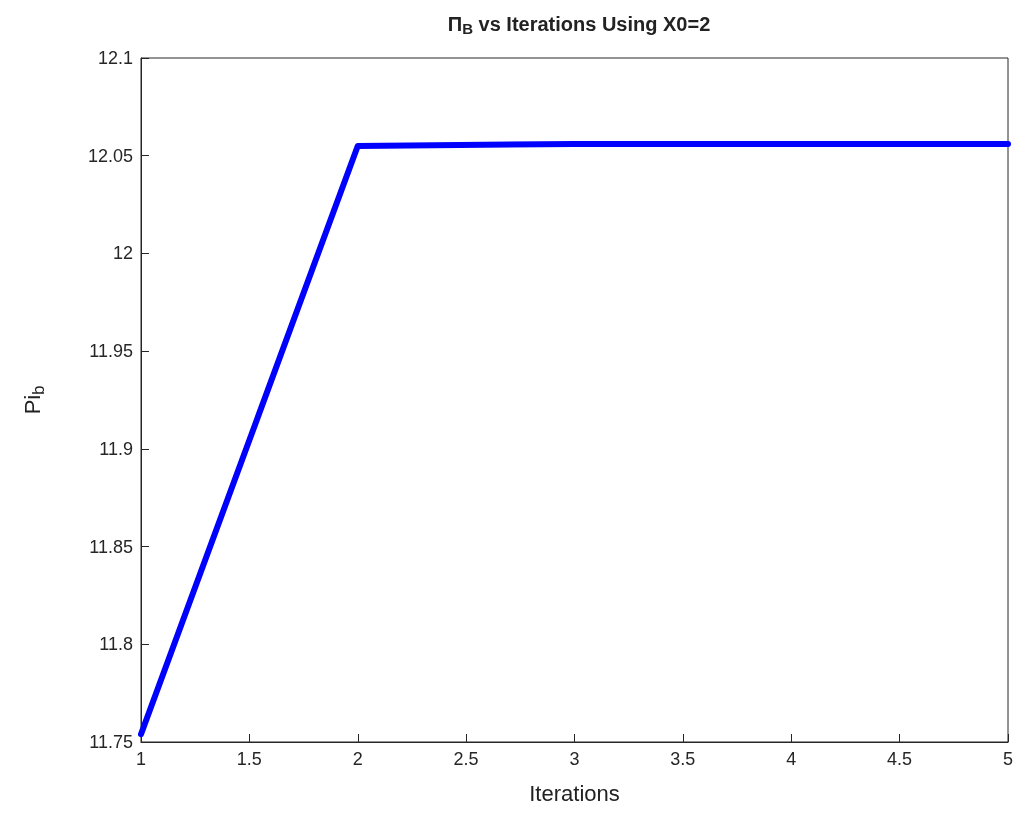 The height and width of the screenshot is (830, 1021). Describe the element at coordinates (791, 759) in the screenshot. I see `x-tick-label: 4` at that location.